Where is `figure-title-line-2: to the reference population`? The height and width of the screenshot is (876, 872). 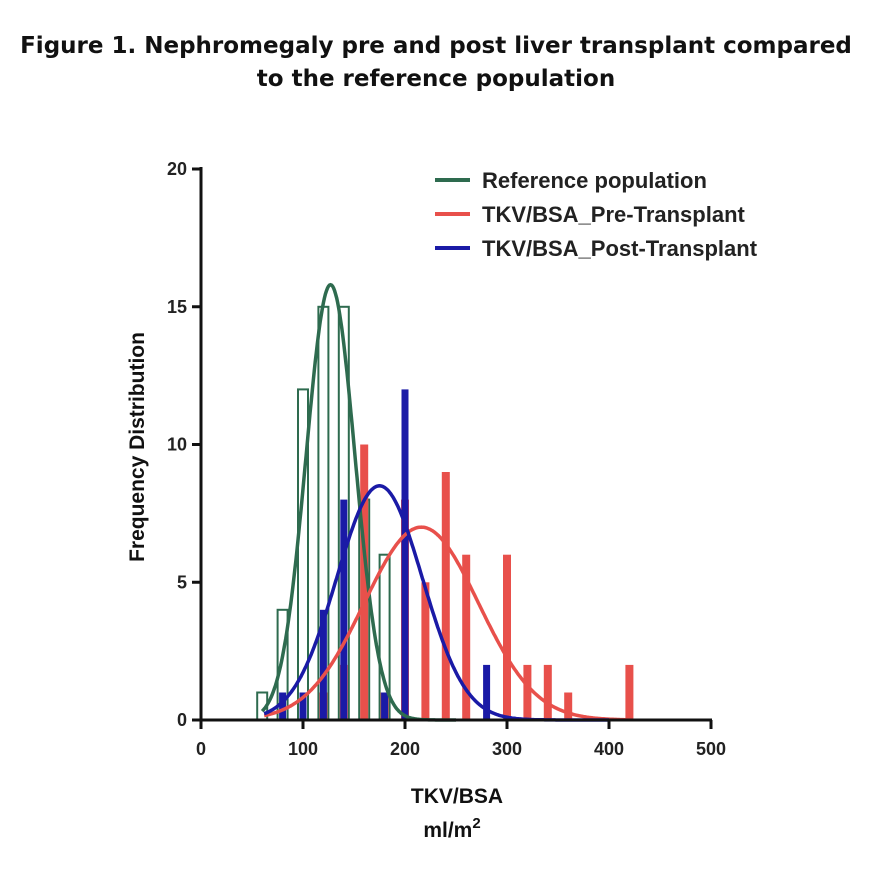 figure-title-line-2: to the reference population is located at coordinates (436, 79).